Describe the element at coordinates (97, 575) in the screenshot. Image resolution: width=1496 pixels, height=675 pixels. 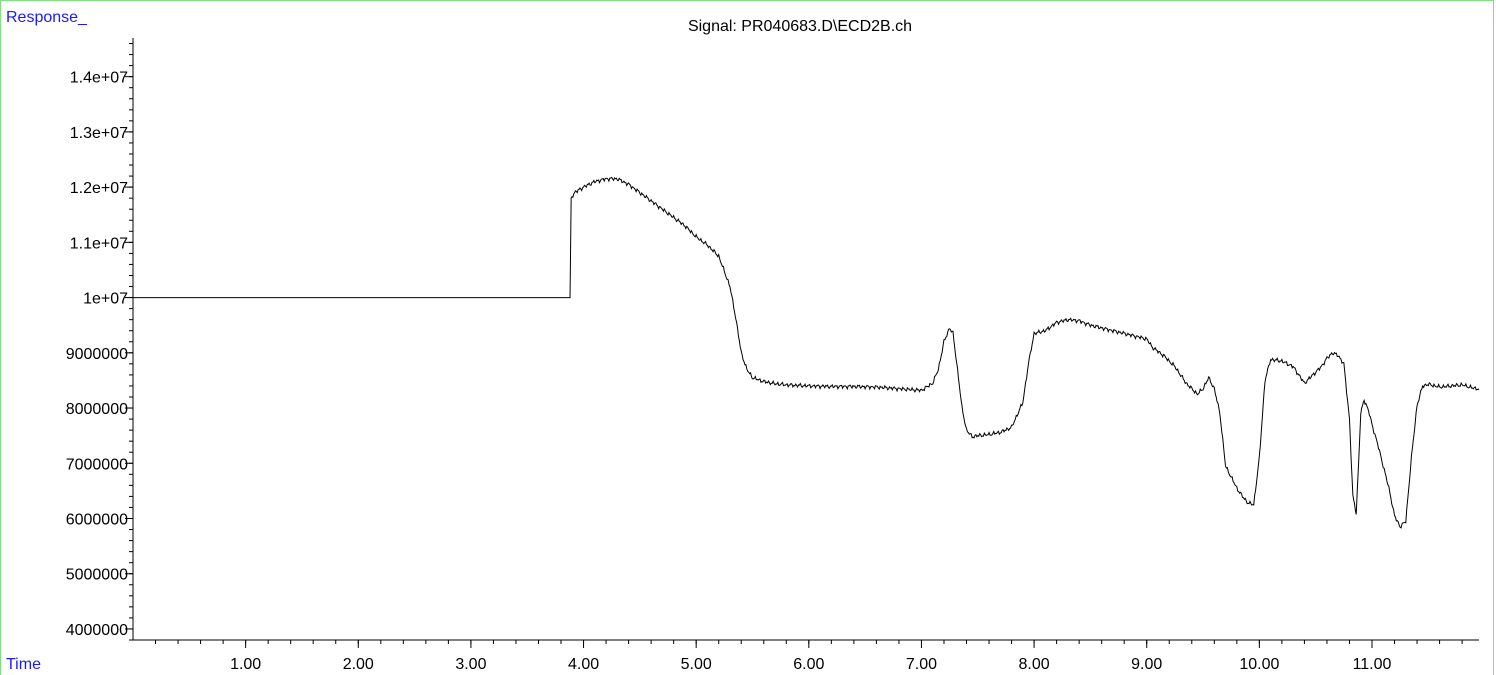
I see `y-tick-label: 5000000` at that location.